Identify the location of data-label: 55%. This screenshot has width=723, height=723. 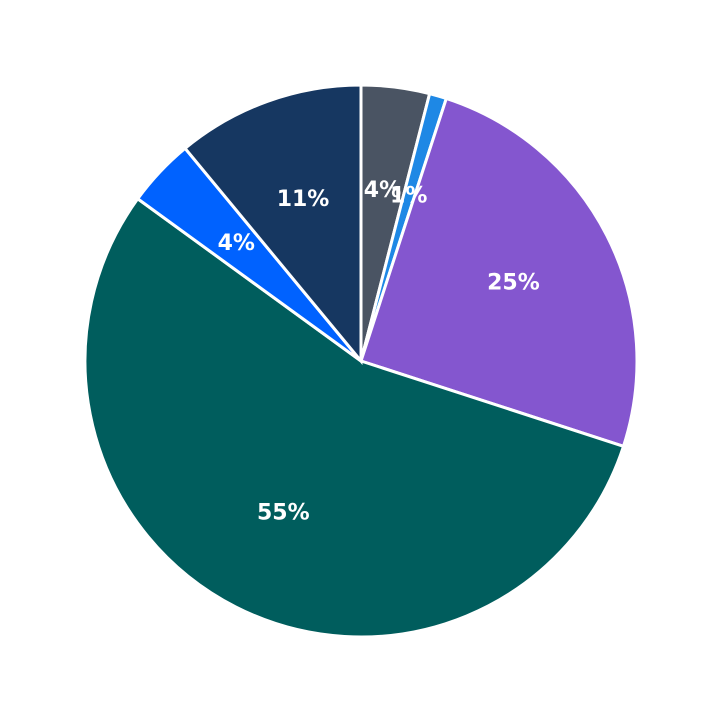
(283, 512).